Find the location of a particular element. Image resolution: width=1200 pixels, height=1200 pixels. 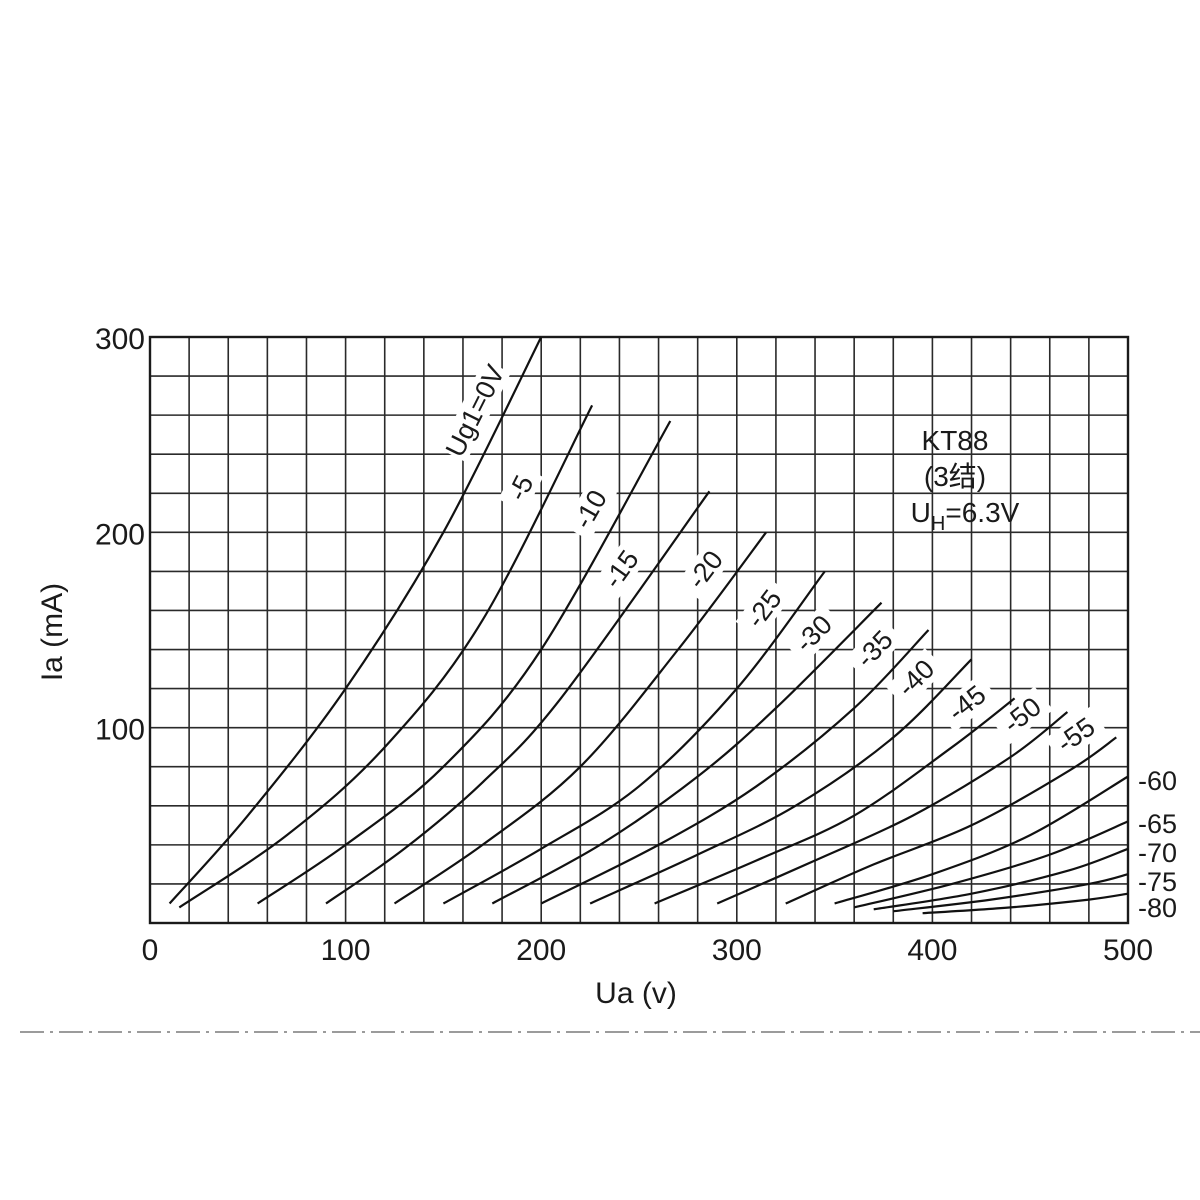

x-tick-label: 300 is located at coordinates (737, 950).